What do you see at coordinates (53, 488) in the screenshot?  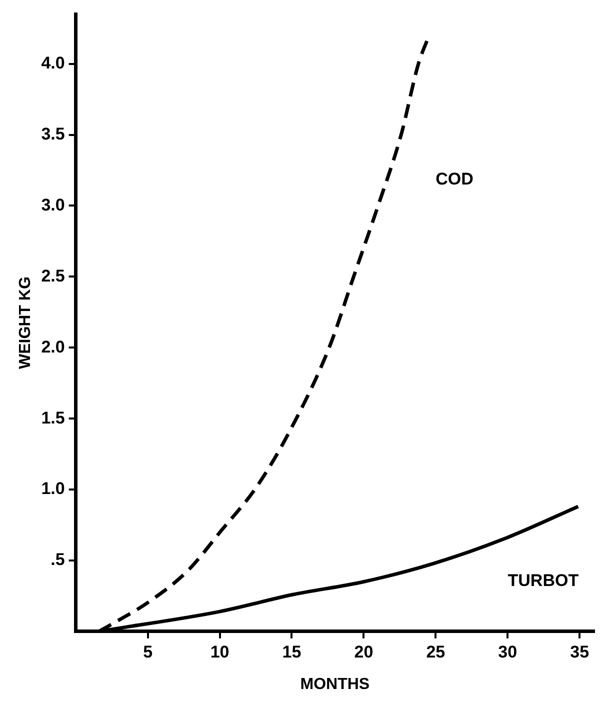 I see `y-tick-label: 1.0` at bounding box center [53, 488].